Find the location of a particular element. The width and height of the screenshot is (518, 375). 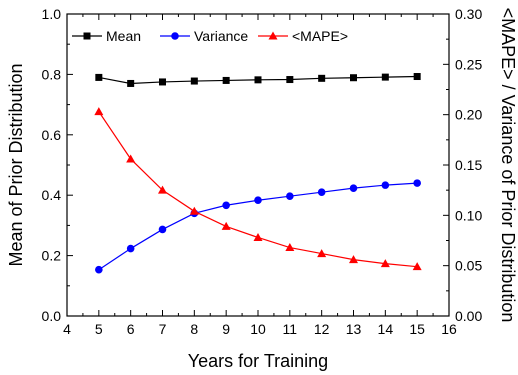

y-right-tick-label: 0.10 is located at coordinates (468, 215).